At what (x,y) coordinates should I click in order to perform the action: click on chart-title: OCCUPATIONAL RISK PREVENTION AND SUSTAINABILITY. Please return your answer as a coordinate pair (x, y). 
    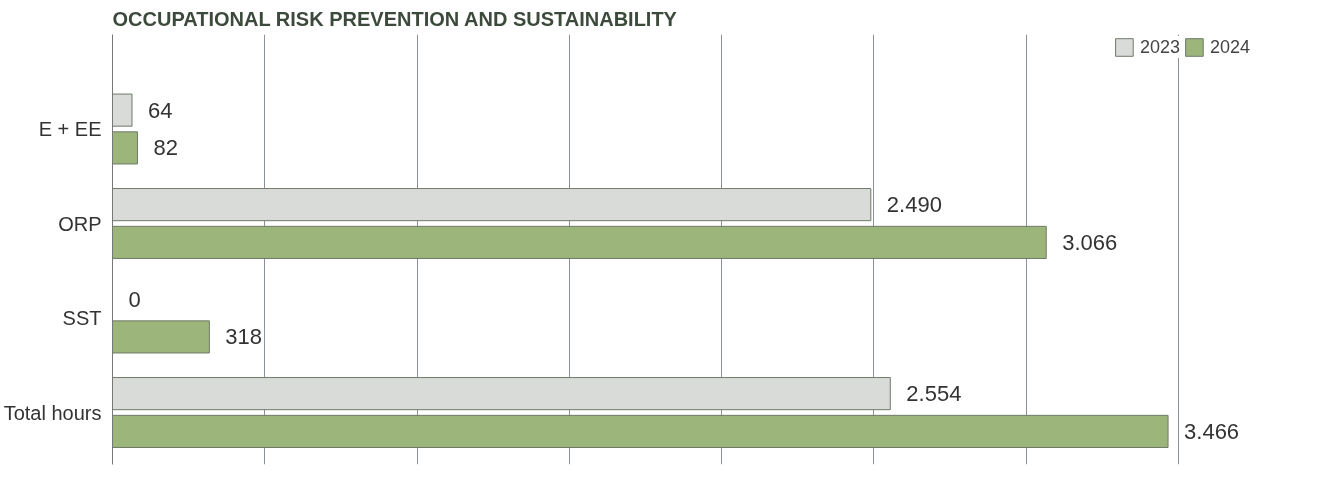
    Looking at the image, I should click on (395, 18).